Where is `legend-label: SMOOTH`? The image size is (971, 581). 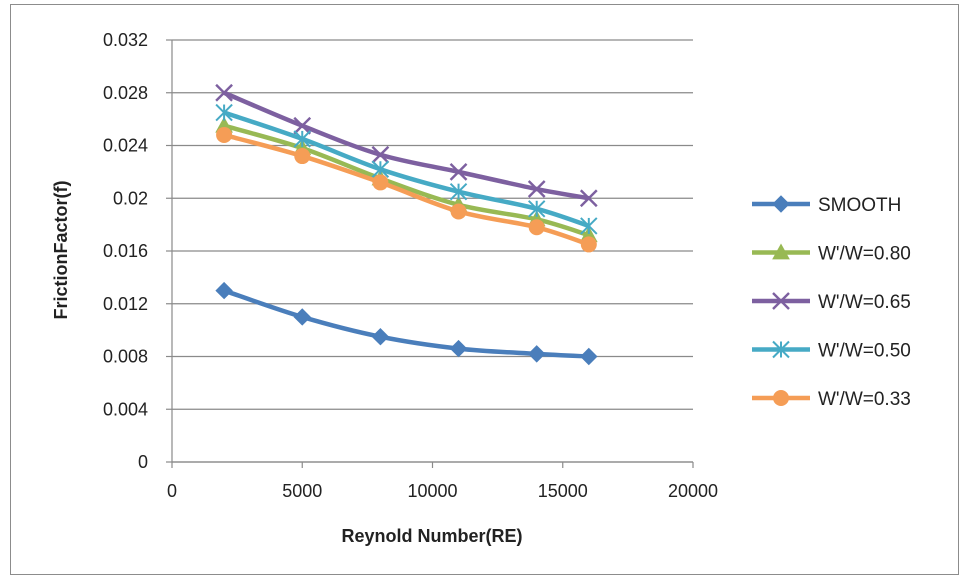
legend-label: SMOOTH is located at coordinates (859, 205).